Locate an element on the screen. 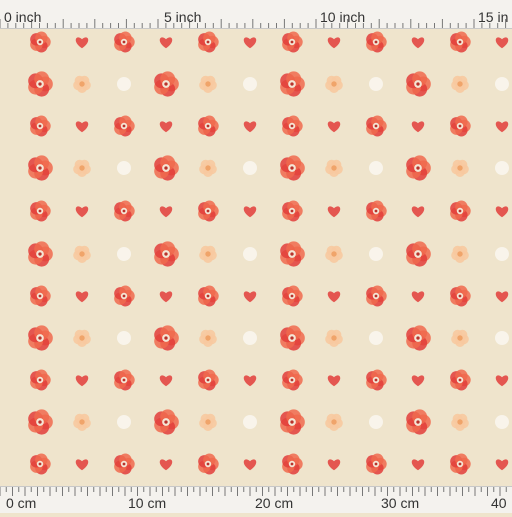 This screenshot has height=517, width=512. ruler-inch-ticks is located at coordinates (253, 23).